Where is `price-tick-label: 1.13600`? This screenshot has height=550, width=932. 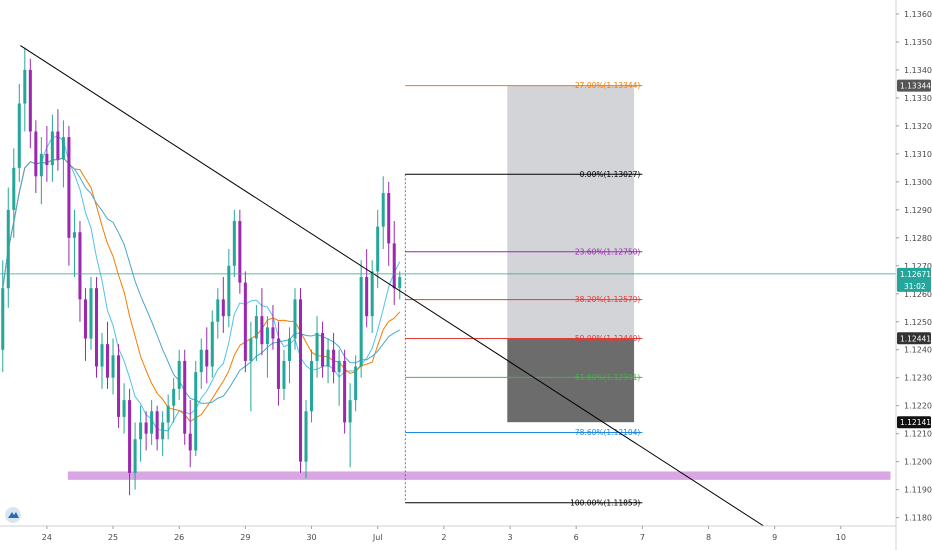
price-tick-label: 1.13600 is located at coordinates (918, 14).